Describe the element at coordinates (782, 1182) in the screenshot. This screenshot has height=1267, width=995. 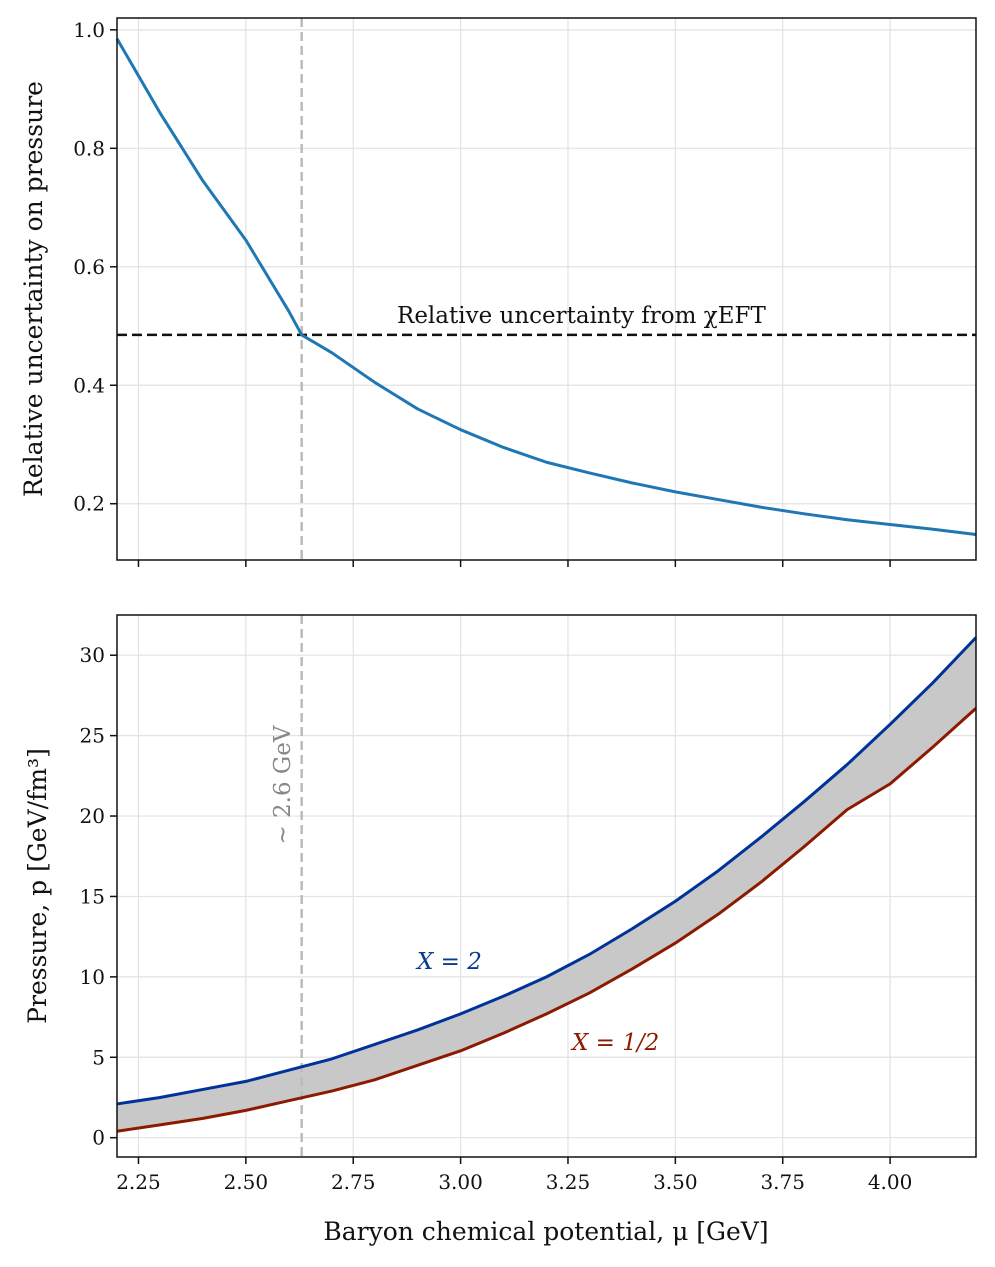
I see `x-tick-label: 3.75` at that location.